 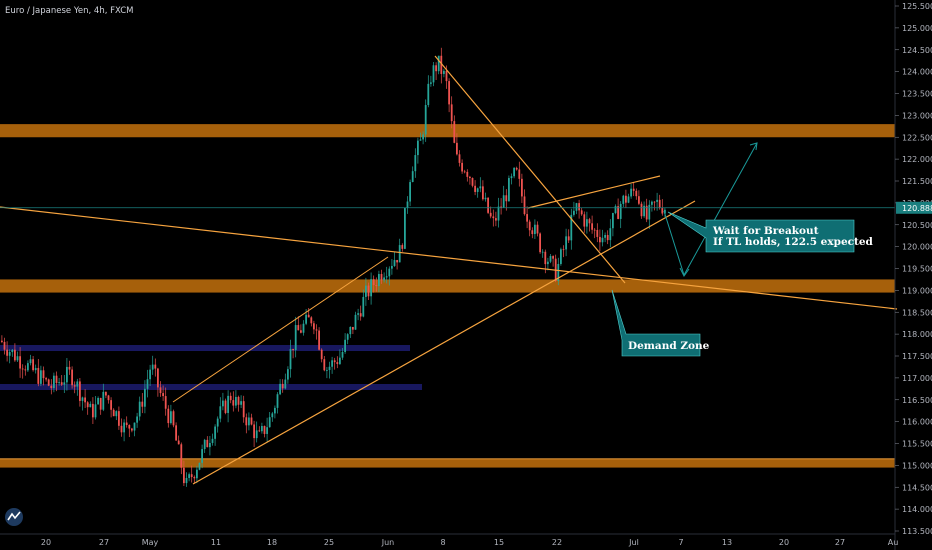 I want to click on channel-upper-line, so click(x=280, y=329).